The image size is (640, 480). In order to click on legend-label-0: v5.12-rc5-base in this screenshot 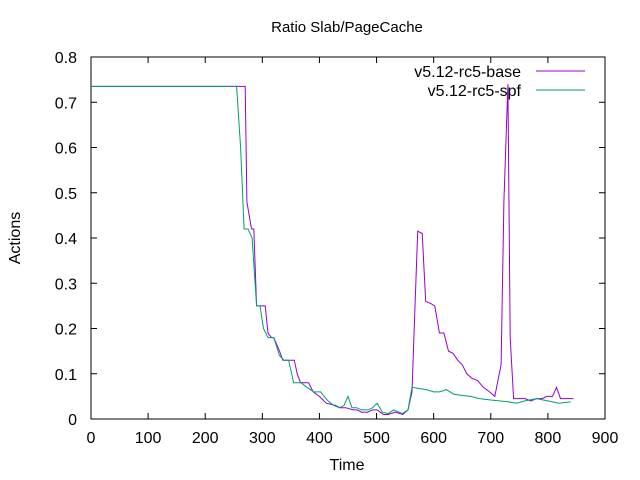, I will do `click(467, 72)`.